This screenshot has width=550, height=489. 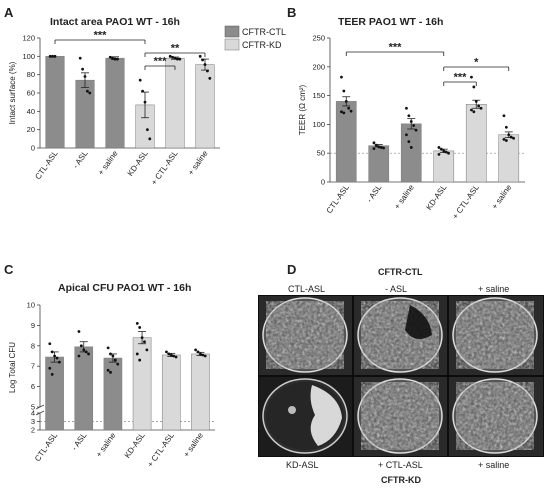 I want to click on y-tick-label: 250, so click(x=318, y=38).